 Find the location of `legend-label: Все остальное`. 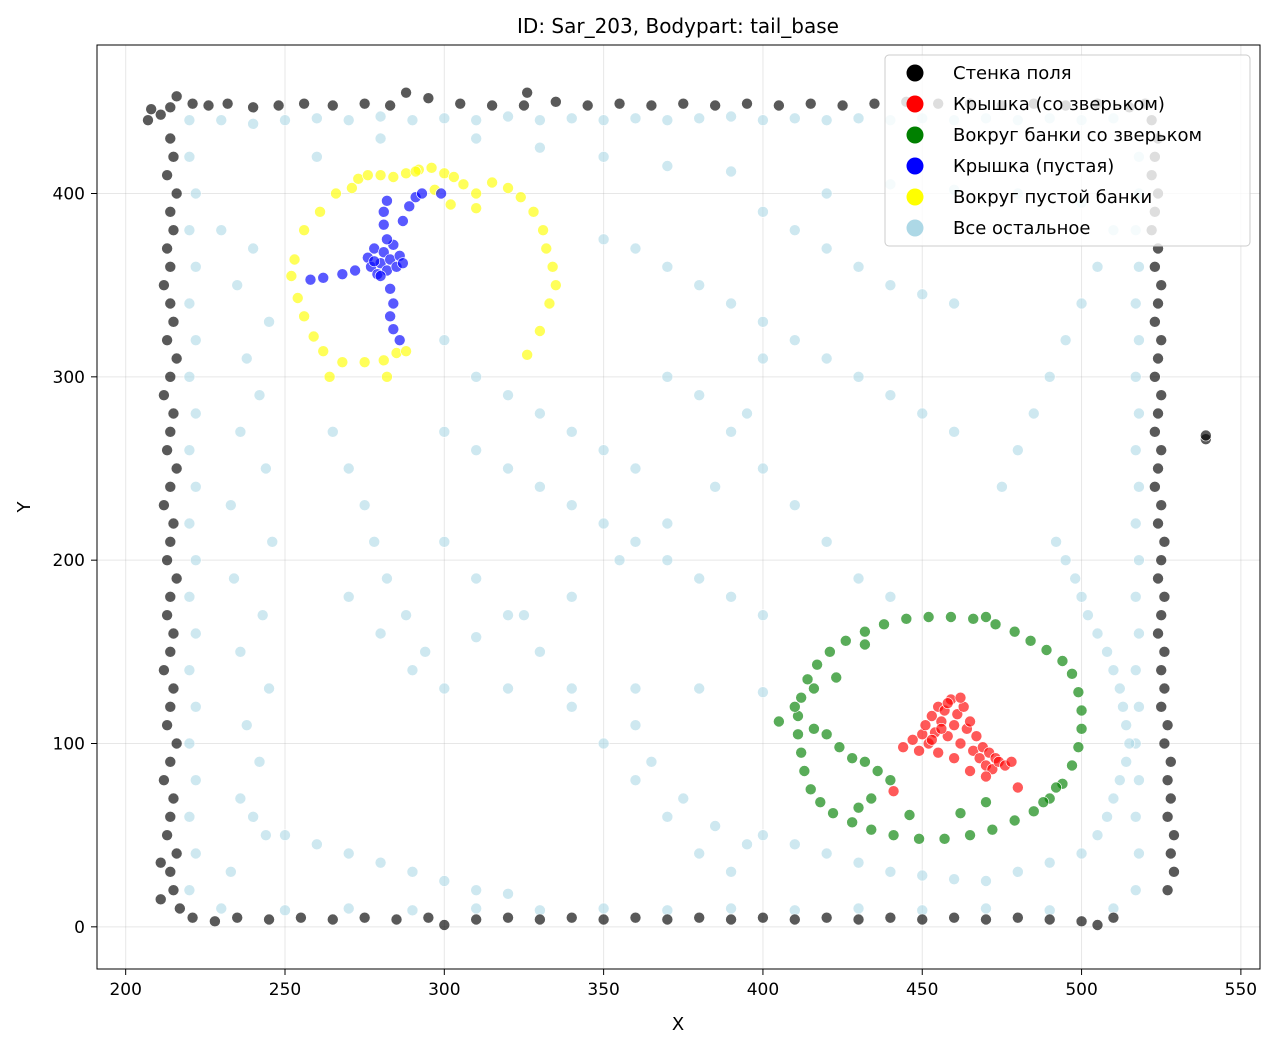

legend-label: Все остальное is located at coordinates (1021, 228).